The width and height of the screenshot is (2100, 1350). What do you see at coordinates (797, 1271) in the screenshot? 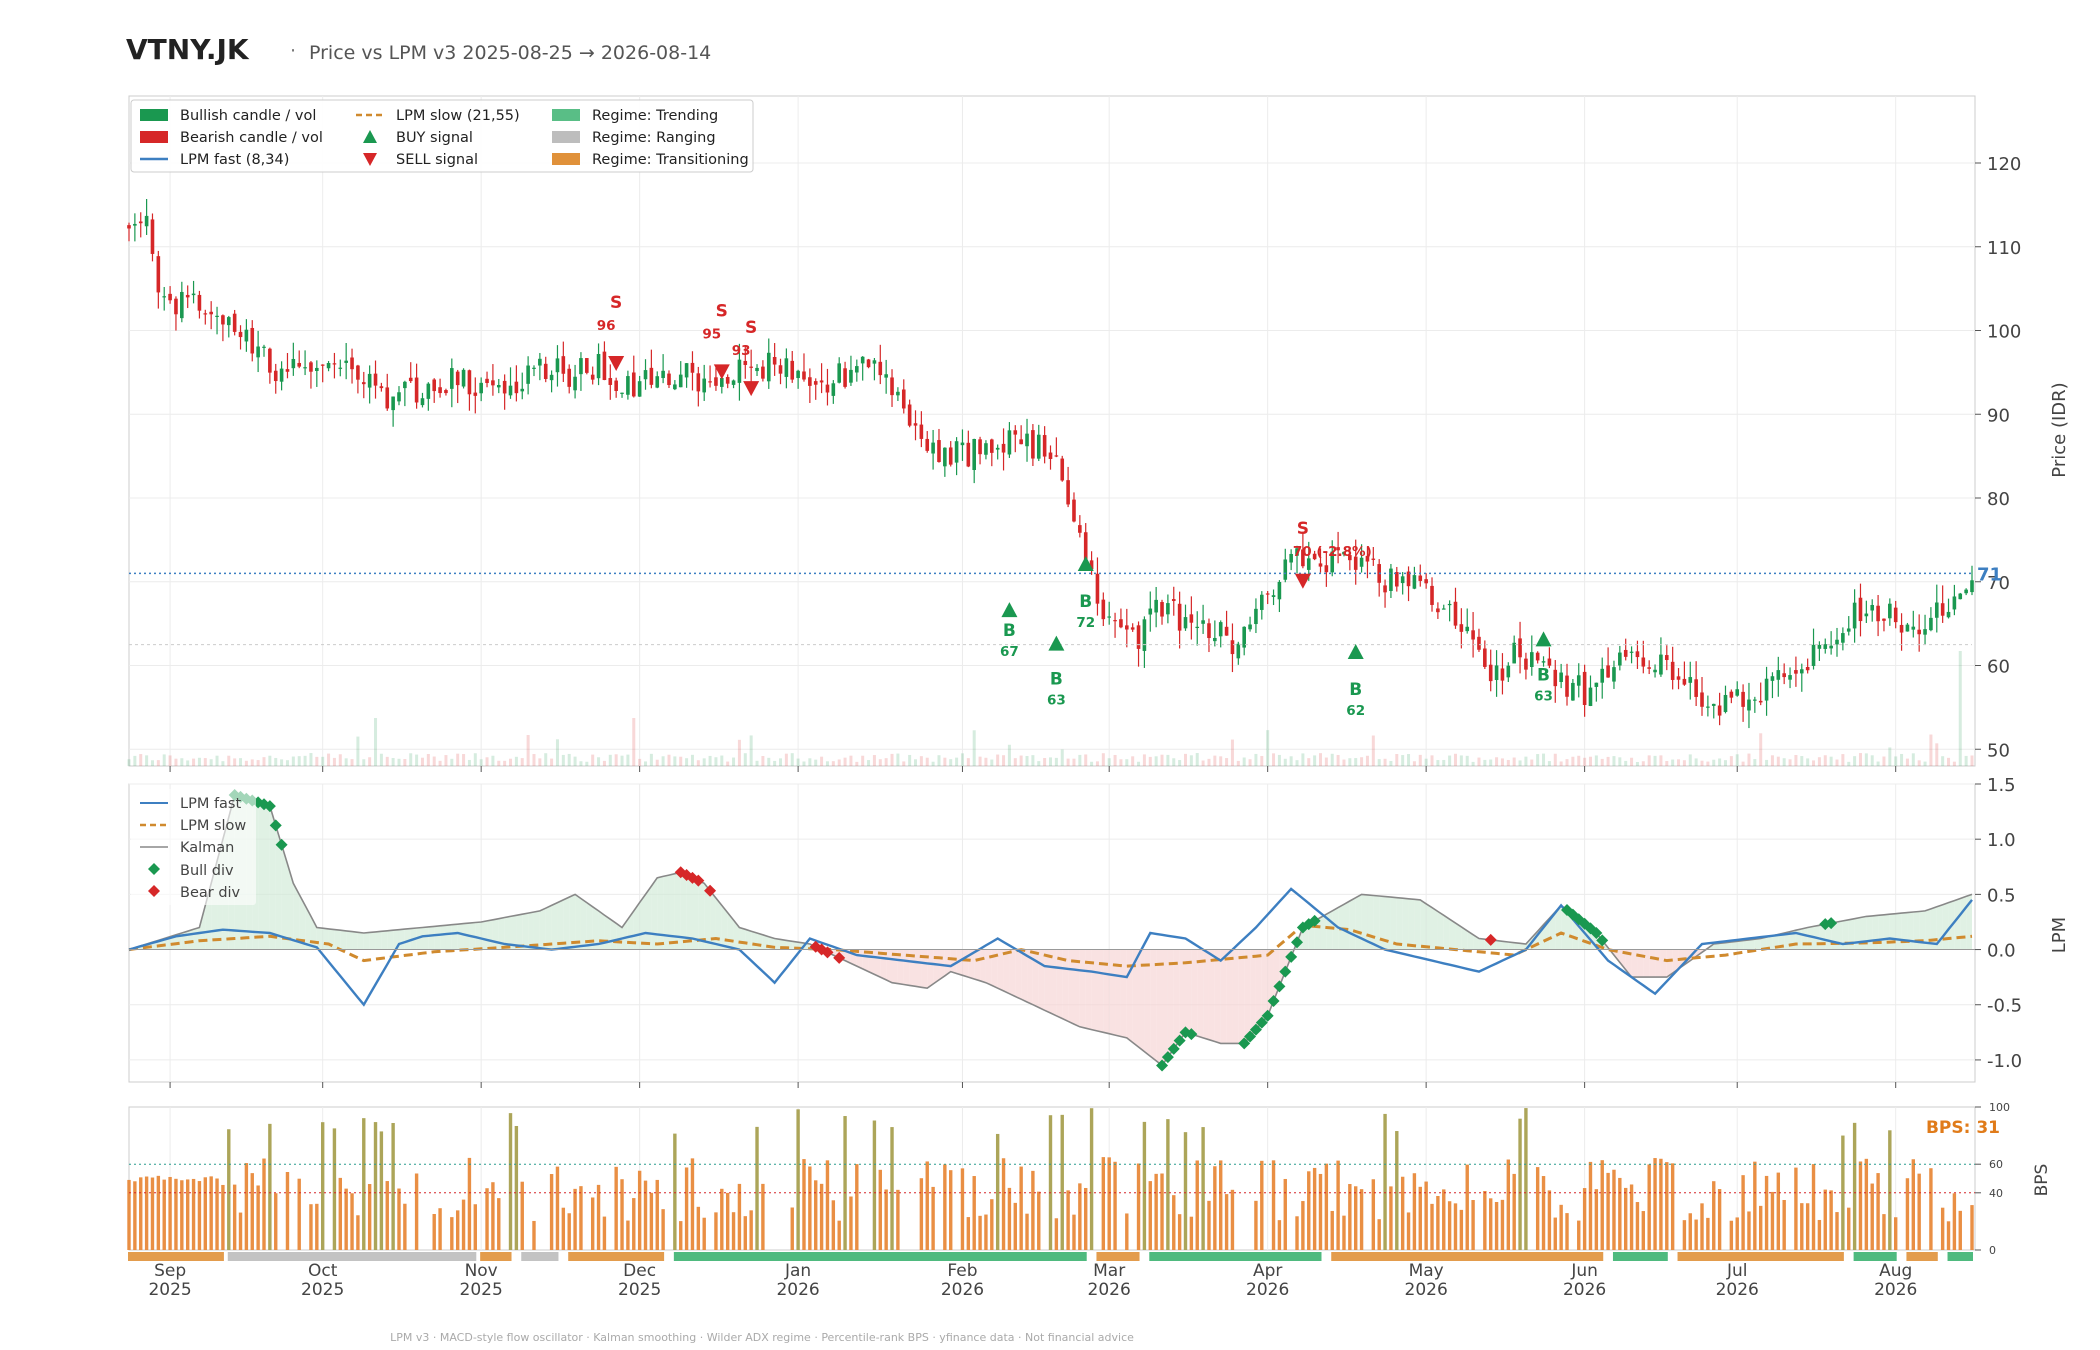
I see `x-tick-month: Jan` at bounding box center [797, 1271].